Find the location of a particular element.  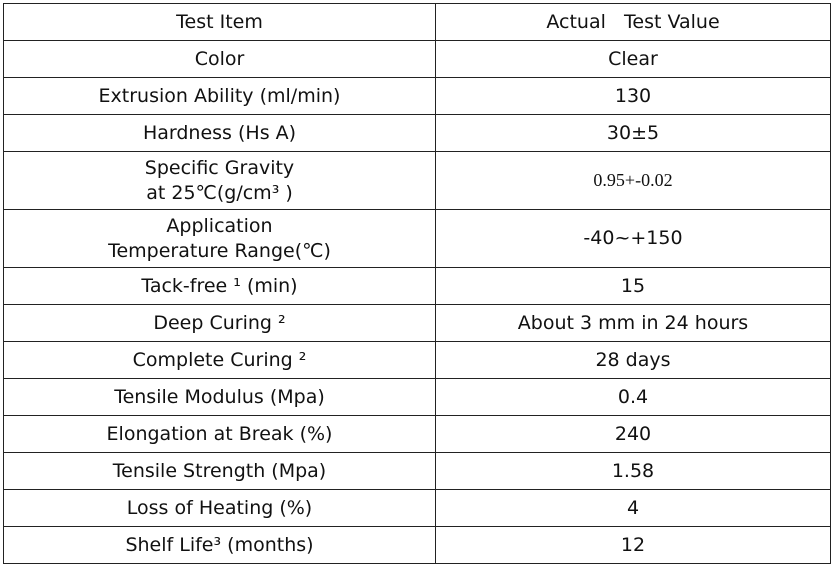

item-cell: Shelf Life³ (months) is located at coordinates (219, 545).